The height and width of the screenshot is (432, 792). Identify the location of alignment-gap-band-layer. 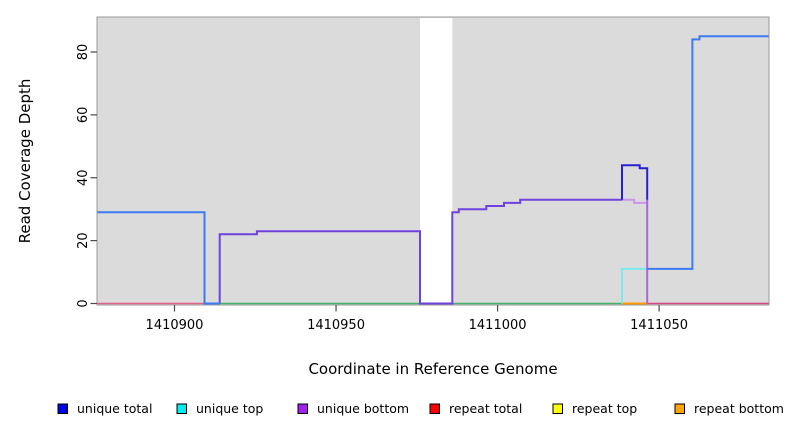
(436, 161).